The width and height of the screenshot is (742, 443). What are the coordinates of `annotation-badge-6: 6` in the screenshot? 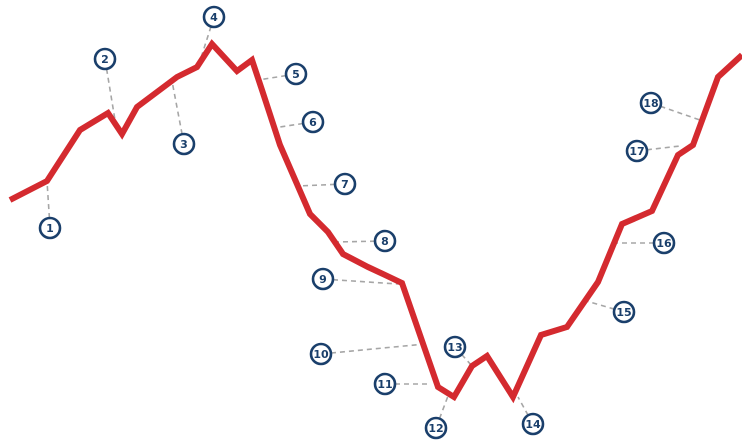 It's located at (313, 122).